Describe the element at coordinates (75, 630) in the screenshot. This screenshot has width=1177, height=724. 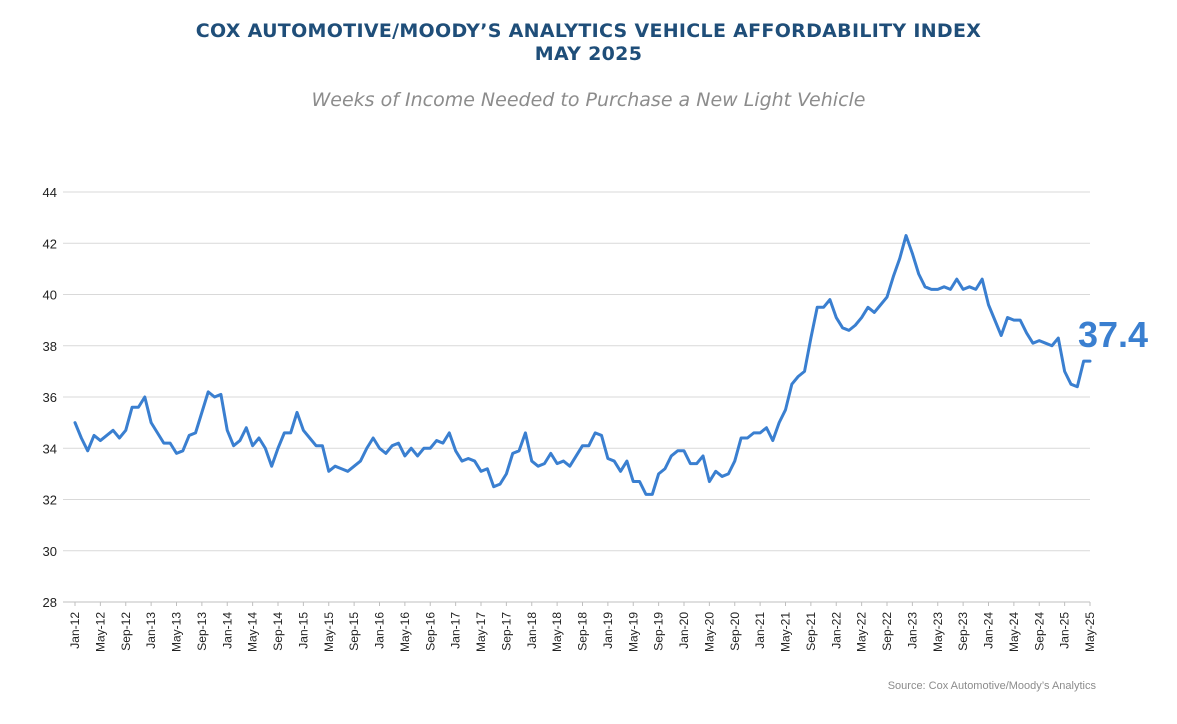
I see `x-tick-label: Jan-12` at that location.